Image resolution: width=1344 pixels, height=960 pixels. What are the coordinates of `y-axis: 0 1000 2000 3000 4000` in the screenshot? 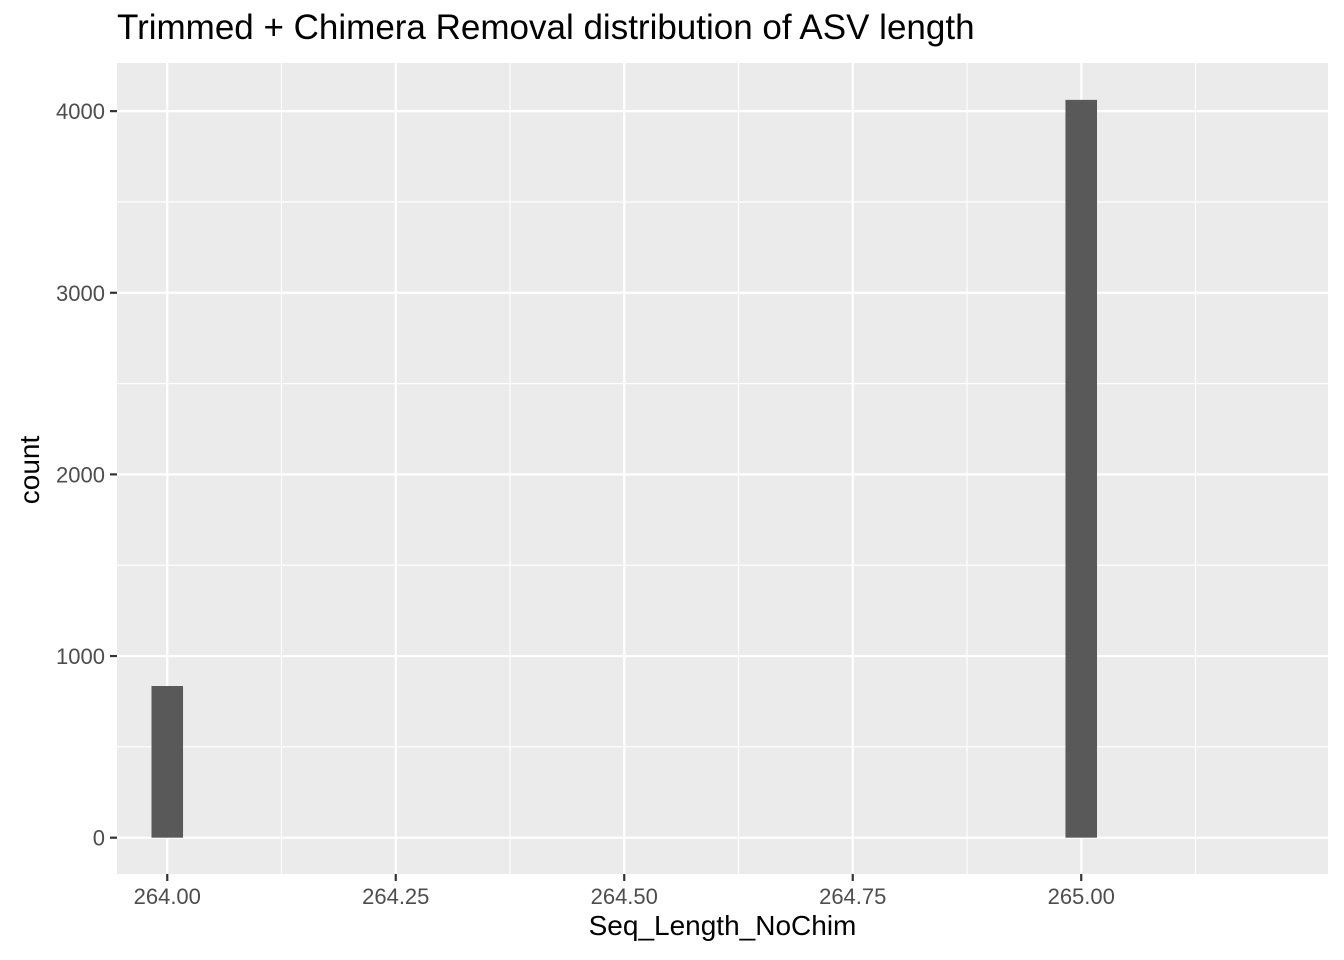 It's located at (86, 475).